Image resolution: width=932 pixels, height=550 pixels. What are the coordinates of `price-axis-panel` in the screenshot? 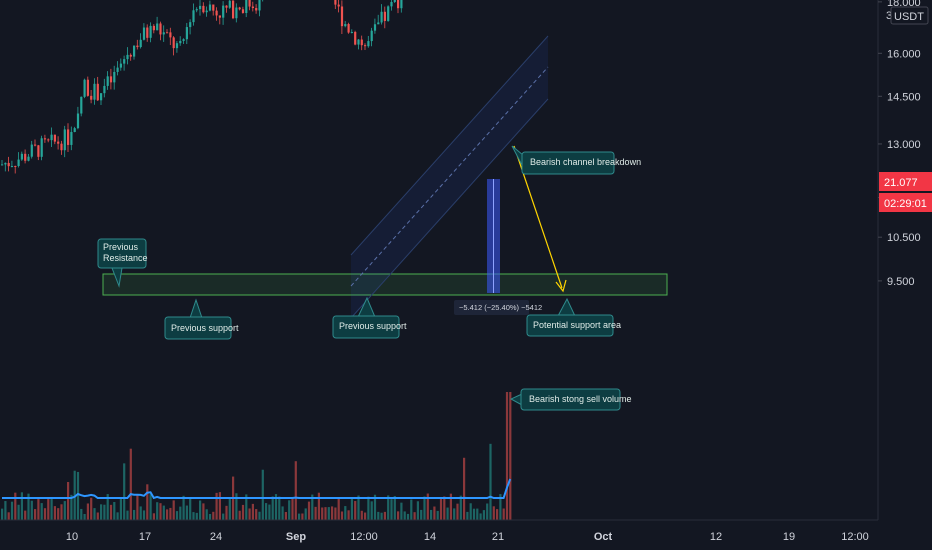 It's located at (905, 275).